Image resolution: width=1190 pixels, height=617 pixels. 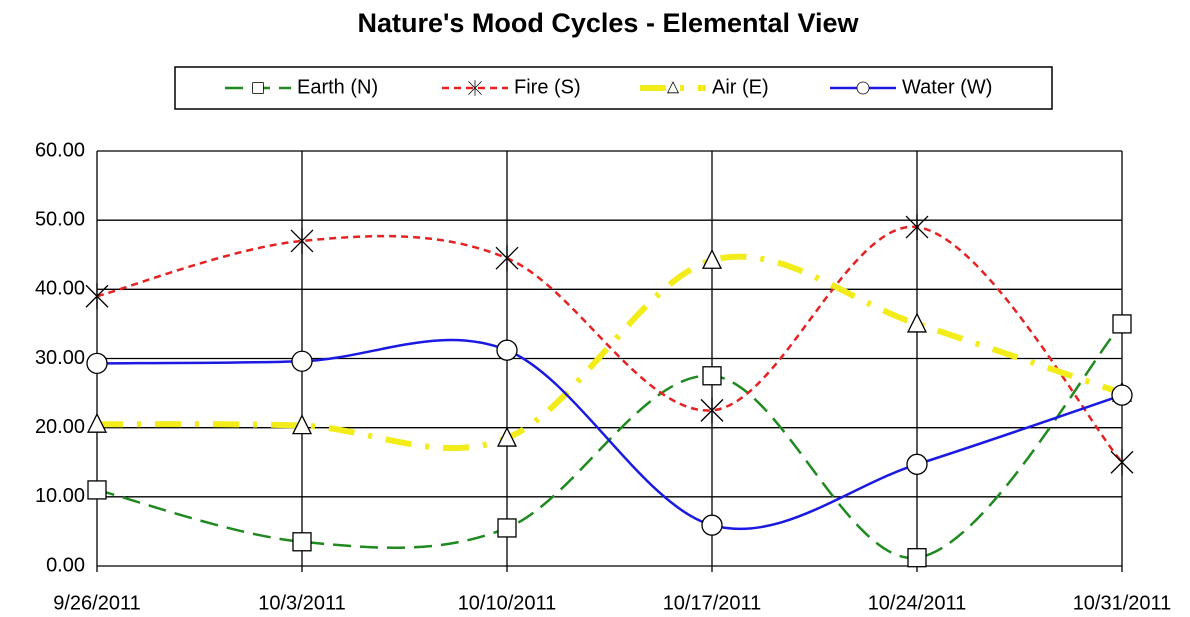 What do you see at coordinates (337, 87) in the screenshot?
I see `legend-label: Earth (N)` at bounding box center [337, 87].